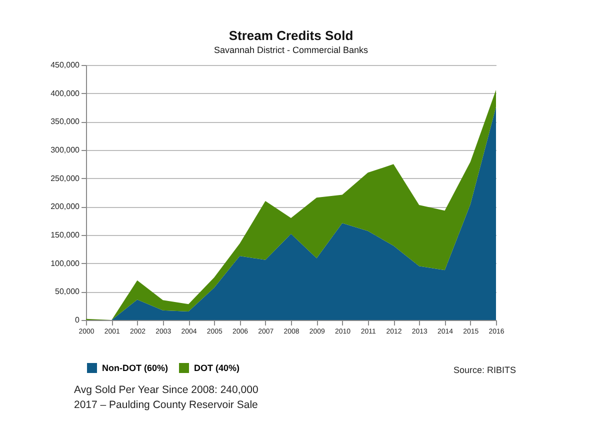 The image size is (591, 447). I want to click on chart-subtitle: Savannah District - Commercial Banks, so click(291, 50).